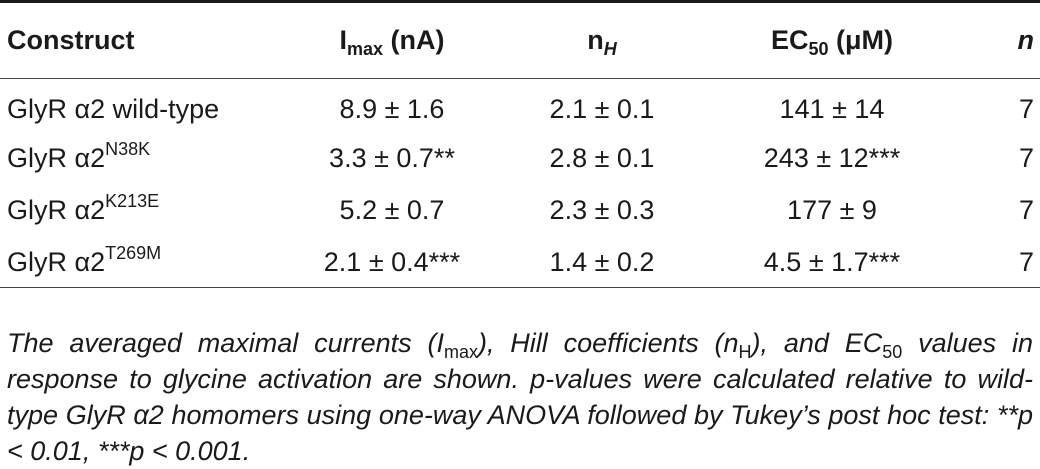 The width and height of the screenshot is (1040, 469). Describe the element at coordinates (832, 108) in the screenshot. I see `cell-ec50: 141 ± 14` at that location.